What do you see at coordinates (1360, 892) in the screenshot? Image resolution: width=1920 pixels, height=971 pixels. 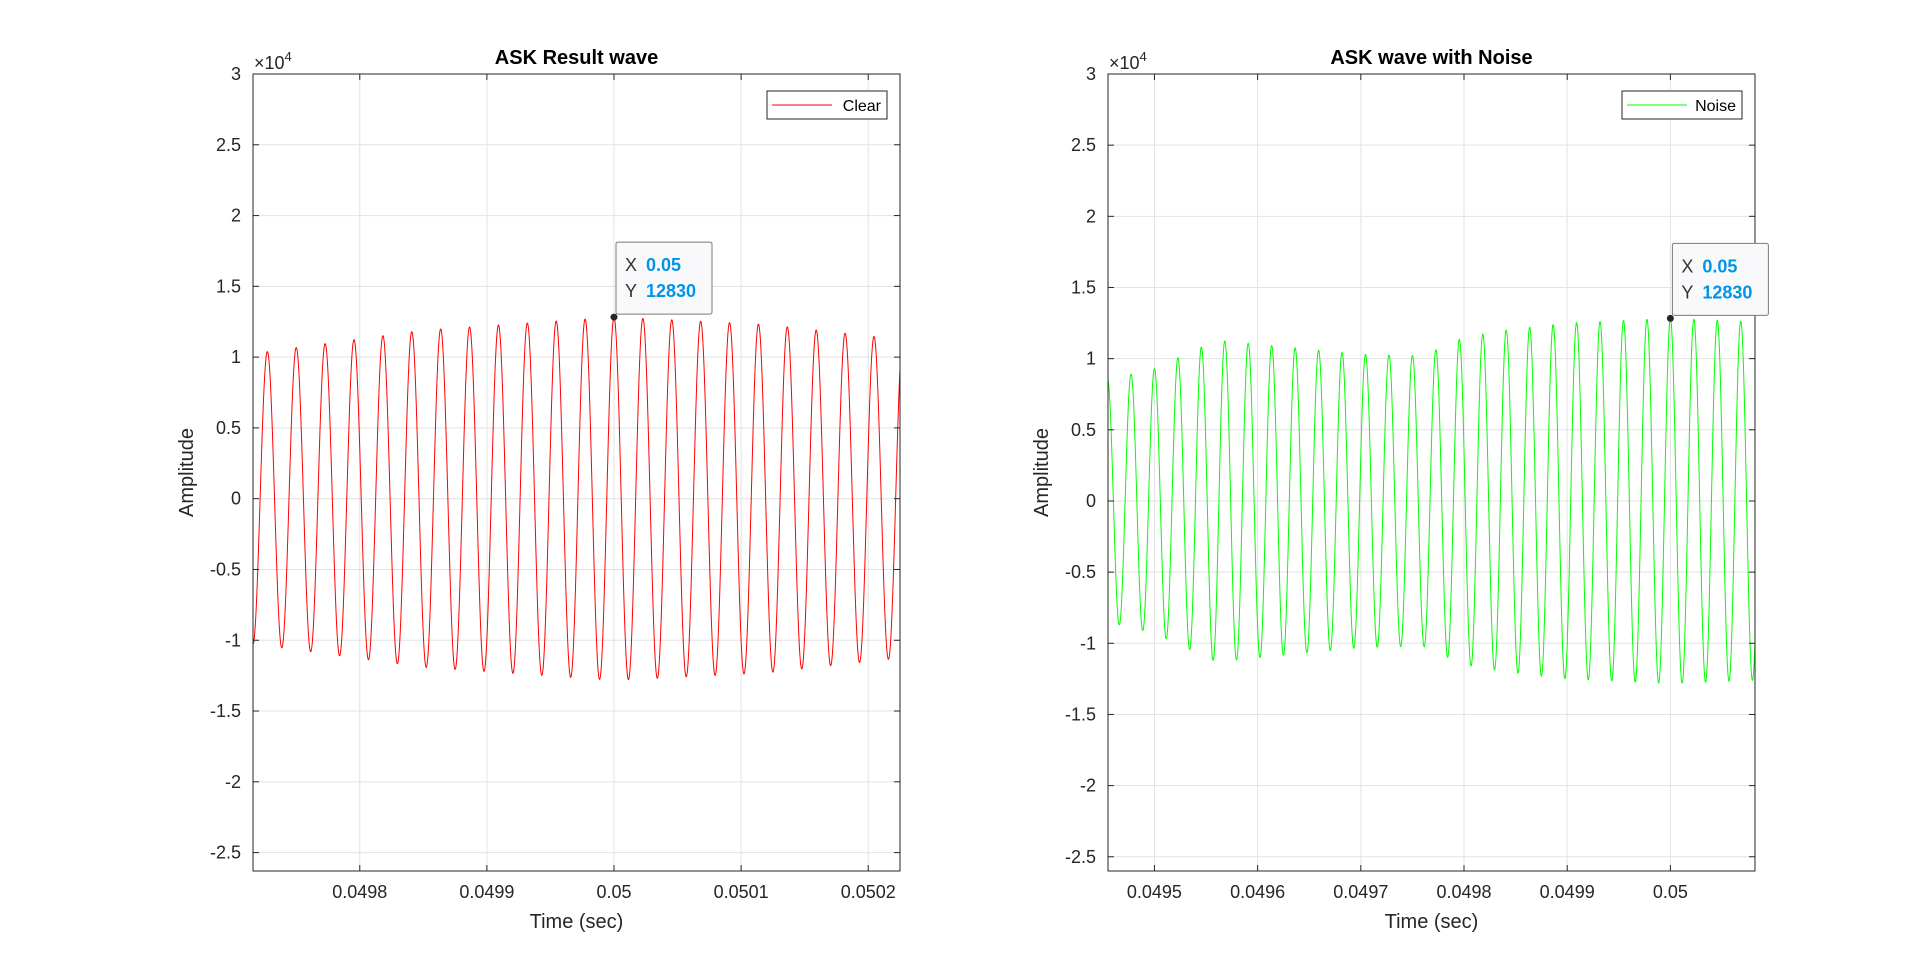 I see `x-tick-label: 0.0497` at bounding box center [1360, 892].